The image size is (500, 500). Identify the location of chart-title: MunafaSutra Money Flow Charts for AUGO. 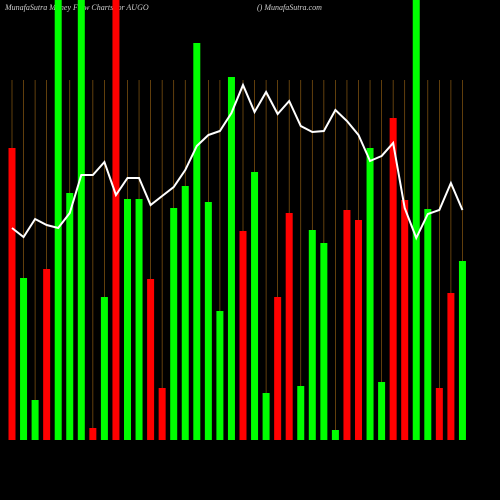
(76, 7).